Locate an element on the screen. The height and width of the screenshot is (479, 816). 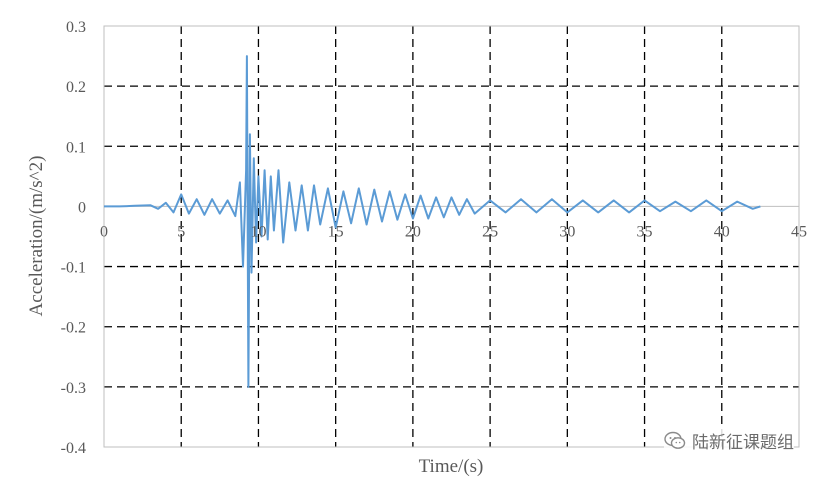
y-tick-label: 0.3 is located at coordinates (76, 27).